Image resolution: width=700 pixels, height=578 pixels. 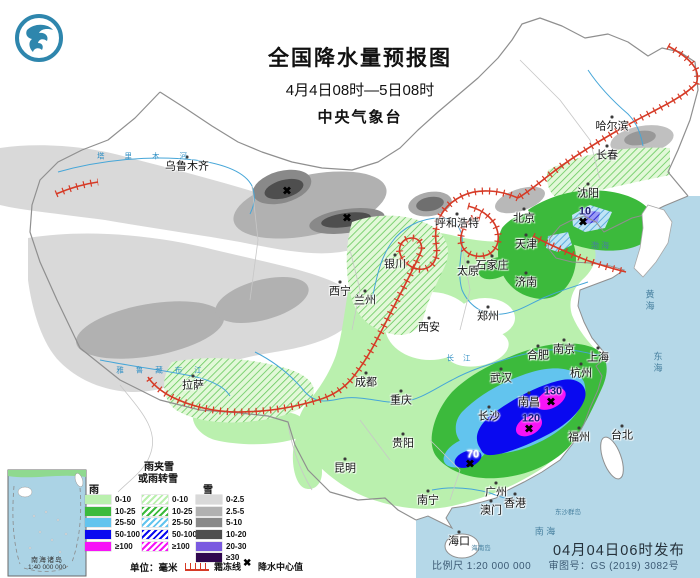 I want to click on city-label: 香港, so click(x=515, y=503).